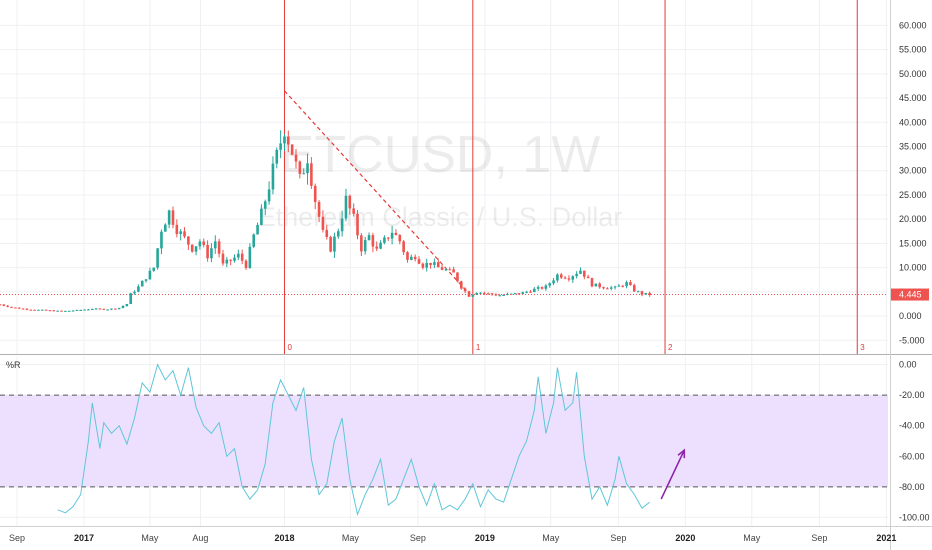 The image size is (932, 550). I want to click on time-tick-label: 2020, so click(685, 538).